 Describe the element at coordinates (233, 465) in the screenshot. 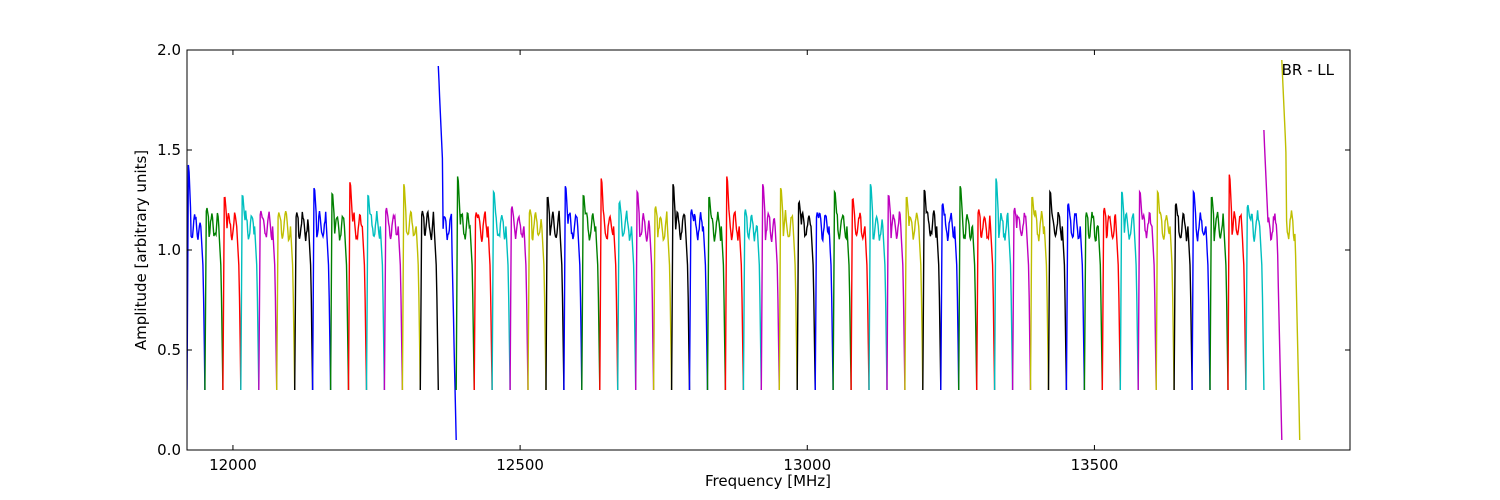

I see `x-tick-label: 12000` at that location.